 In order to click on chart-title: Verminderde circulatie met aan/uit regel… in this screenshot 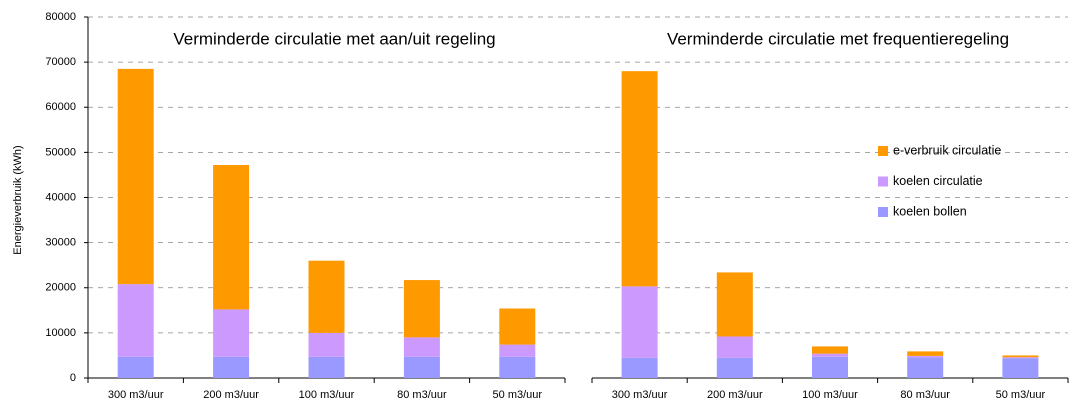, I will do `click(334, 38)`.